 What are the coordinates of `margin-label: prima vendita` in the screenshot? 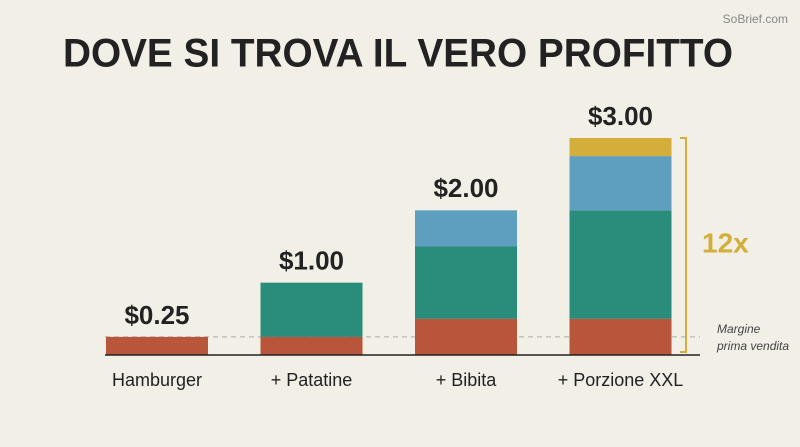 It's located at (752, 346).